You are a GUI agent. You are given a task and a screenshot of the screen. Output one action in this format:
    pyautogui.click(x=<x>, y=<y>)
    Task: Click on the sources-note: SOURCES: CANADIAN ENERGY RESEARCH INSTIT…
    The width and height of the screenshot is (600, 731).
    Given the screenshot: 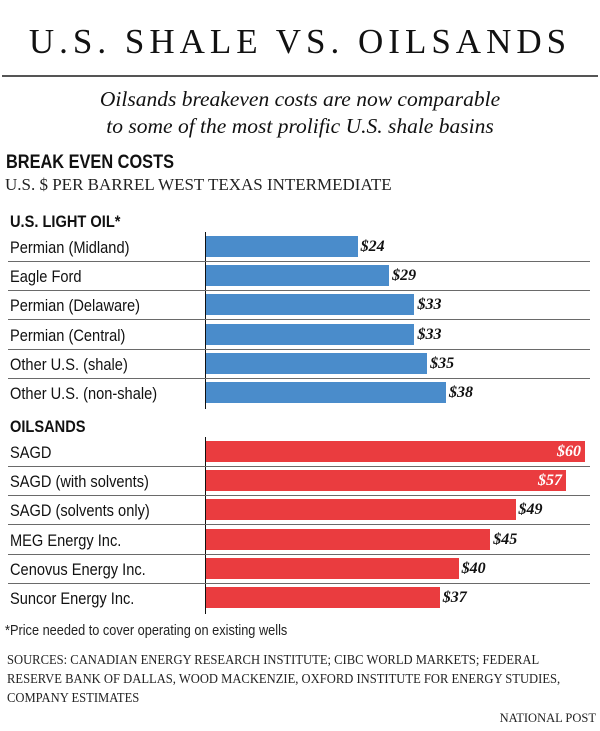 What is the action you would take?
    pyautogui.click(x=284, y=678)
    